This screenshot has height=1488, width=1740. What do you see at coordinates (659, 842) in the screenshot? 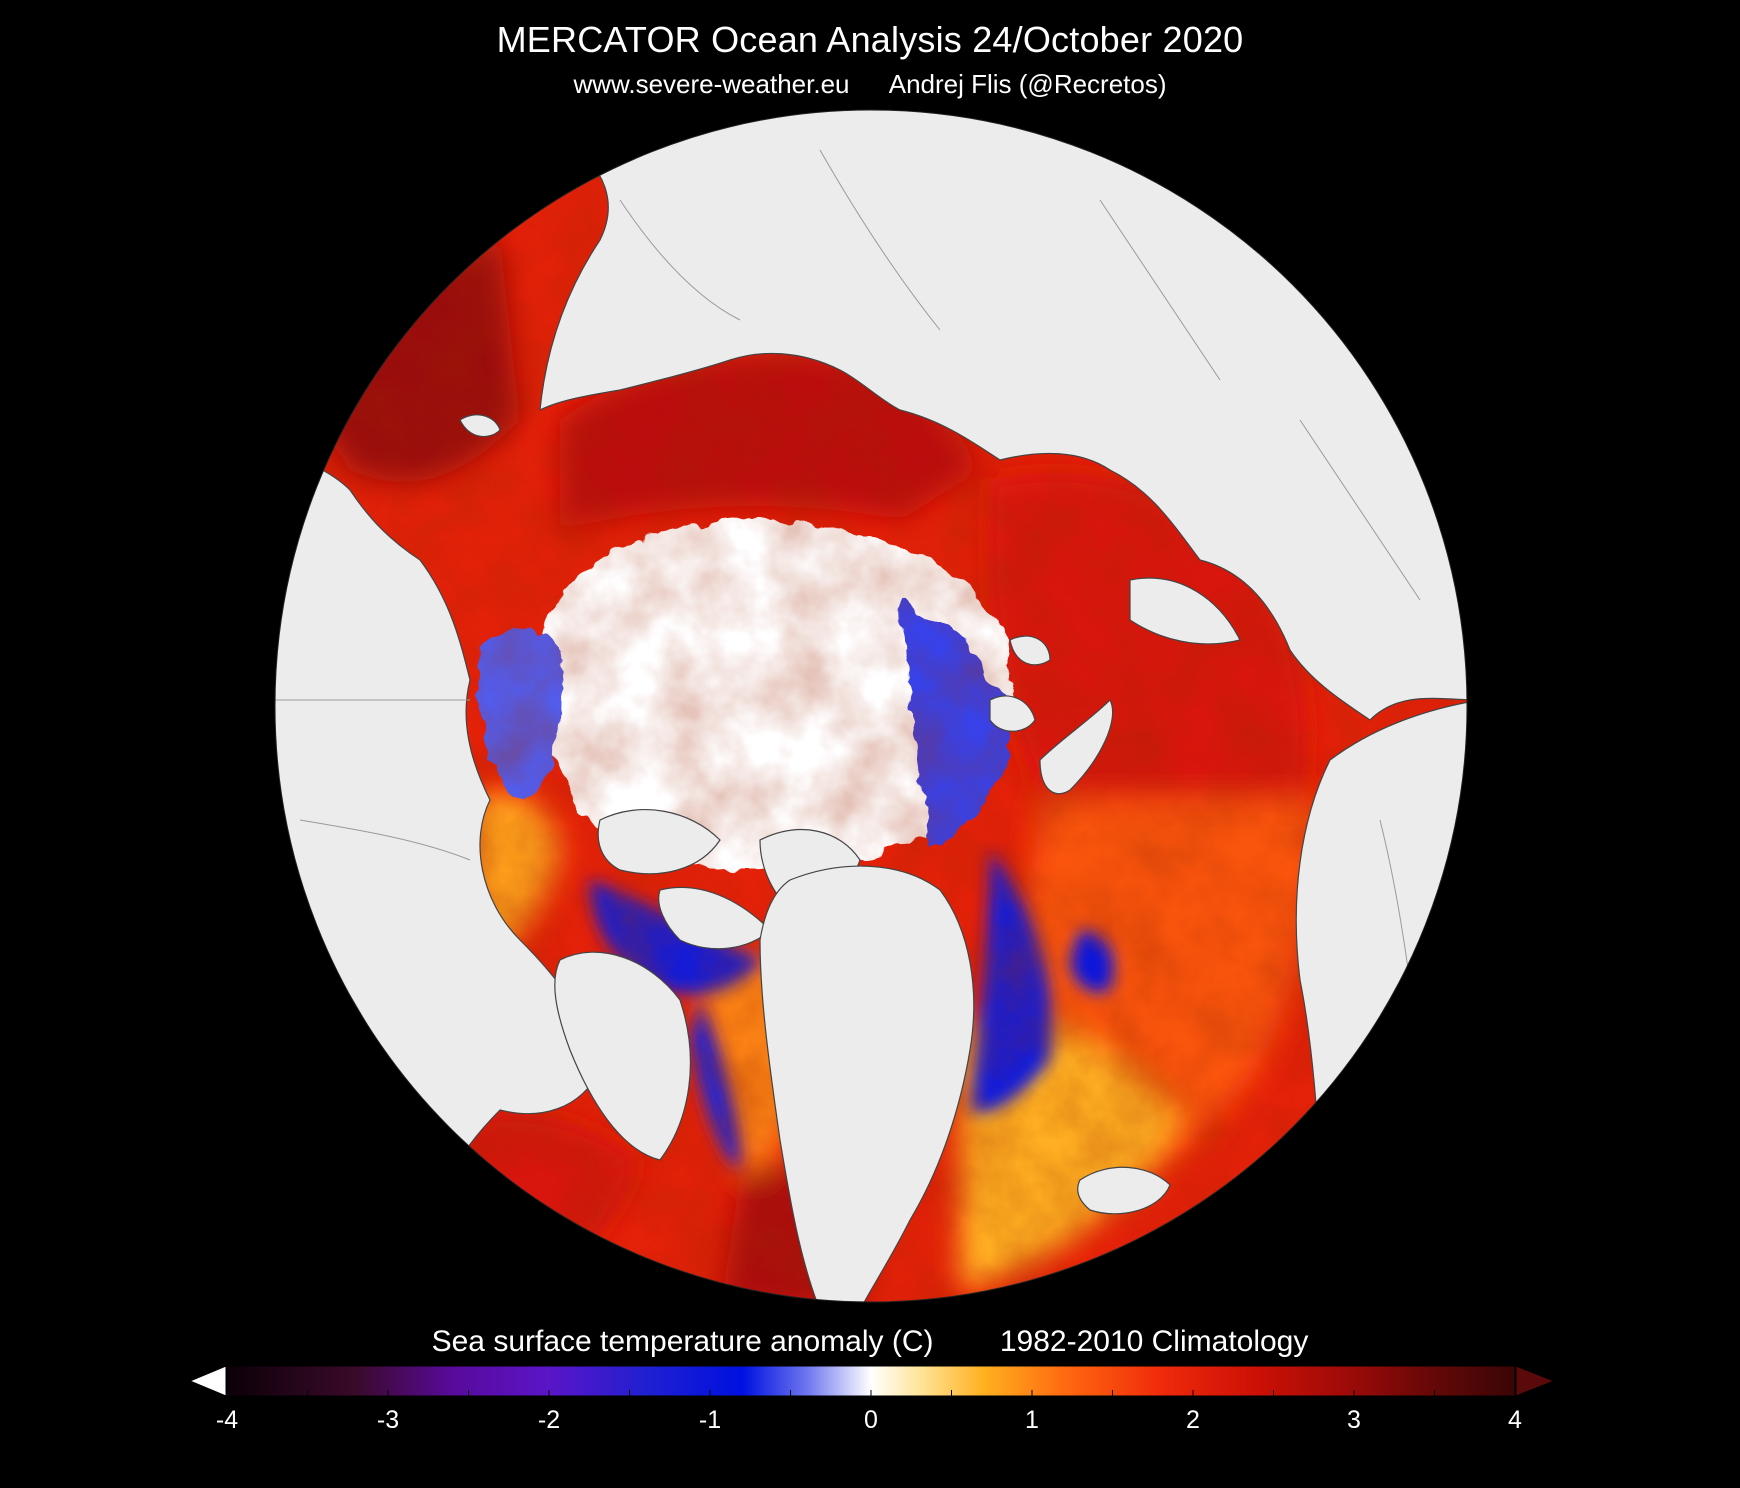
I see `land-archipelago-a` at bounding box center [659, 842].